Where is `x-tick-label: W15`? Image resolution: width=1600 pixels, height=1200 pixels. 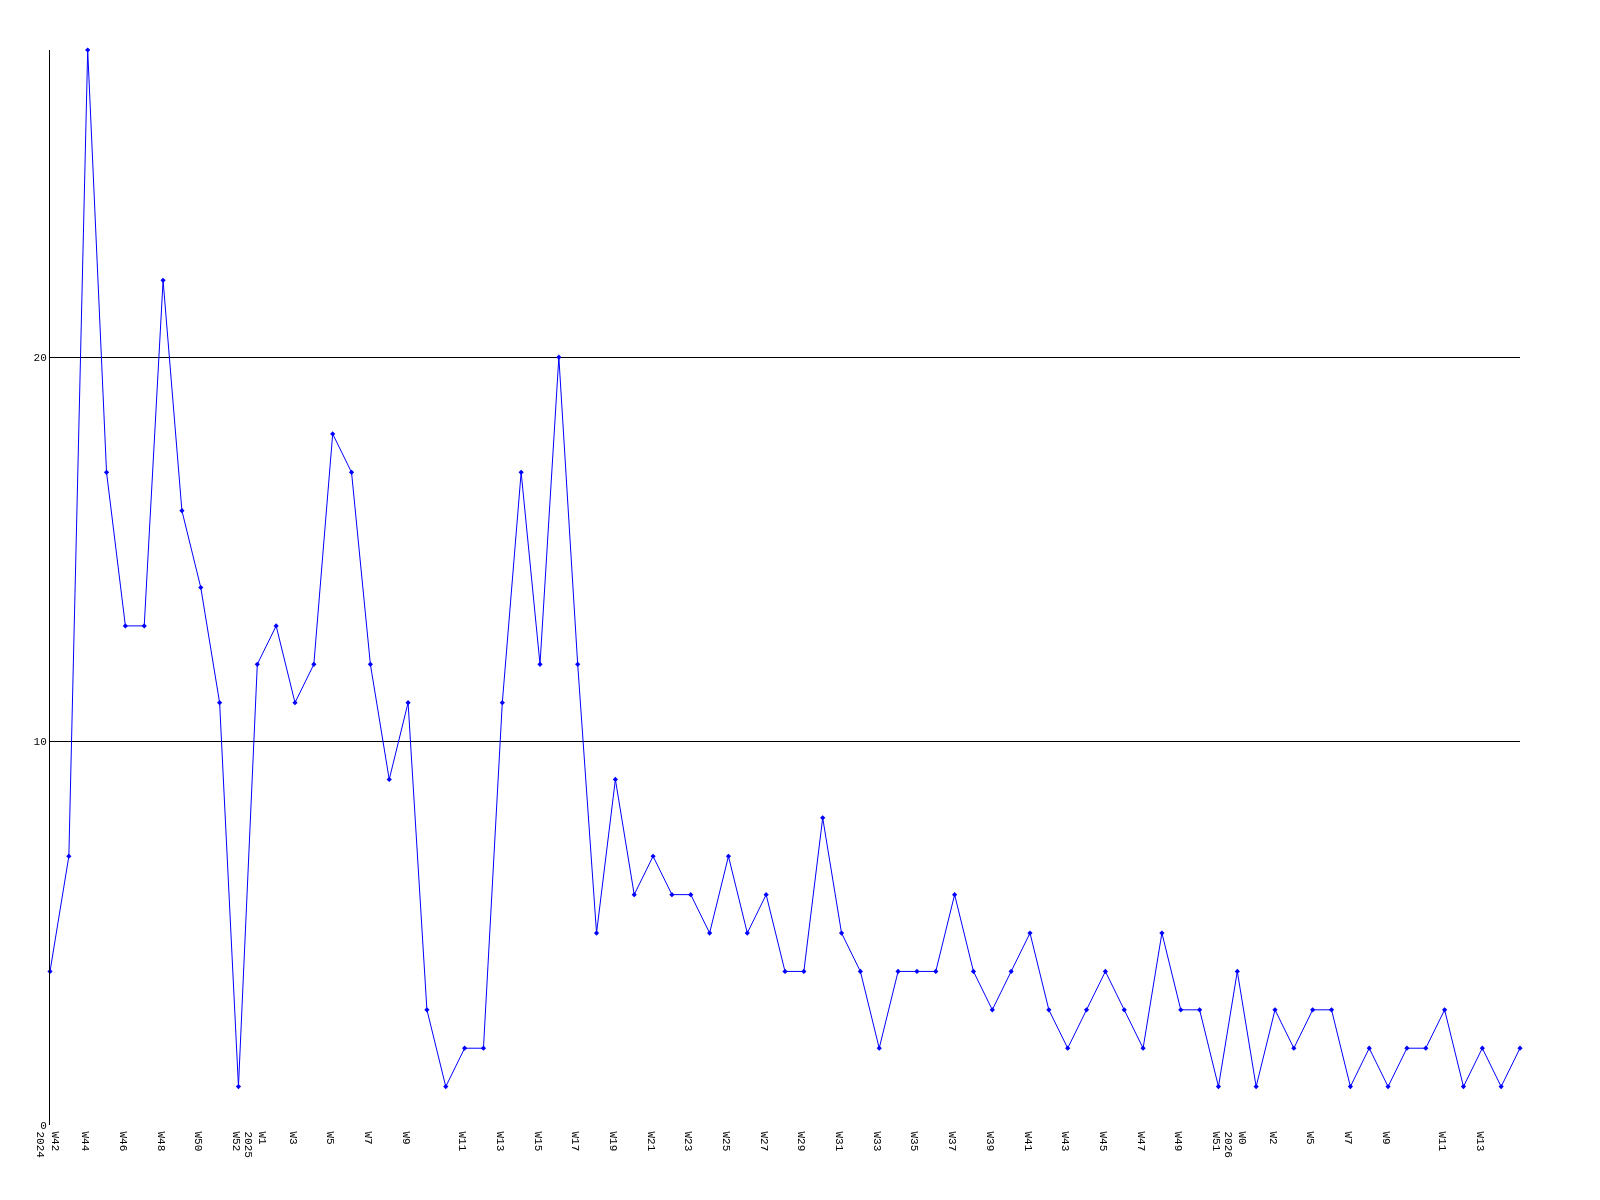
x-tick-label: W15 is located at coordinates (537, 1141).